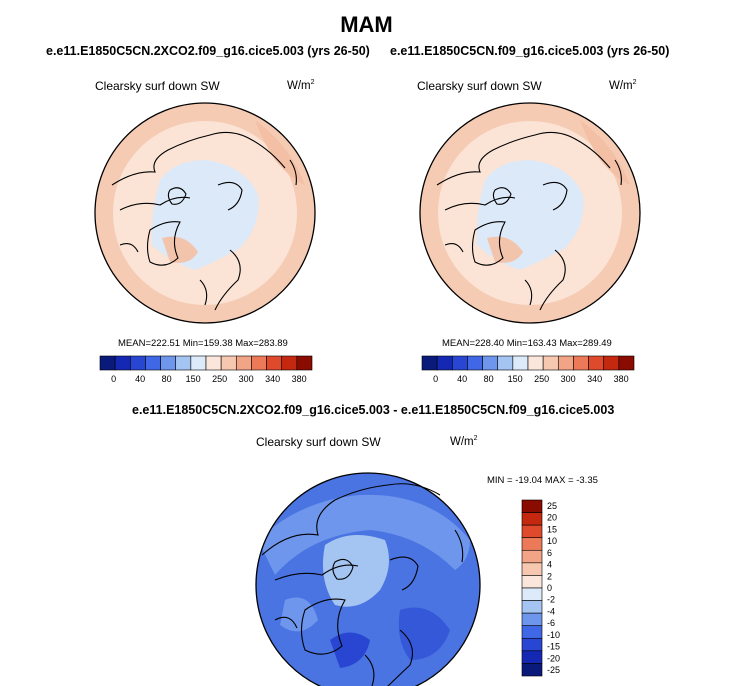  I want to click on panel-1-min-label: Min=, so click(193, 343).